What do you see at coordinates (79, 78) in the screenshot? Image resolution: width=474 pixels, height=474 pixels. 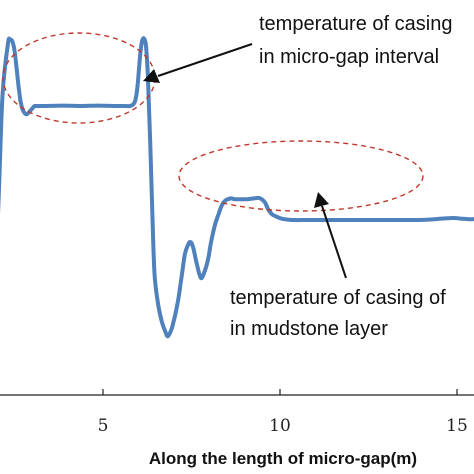 I see `highlight-ellipse-micro-gap` at bounding box center [79, 78].